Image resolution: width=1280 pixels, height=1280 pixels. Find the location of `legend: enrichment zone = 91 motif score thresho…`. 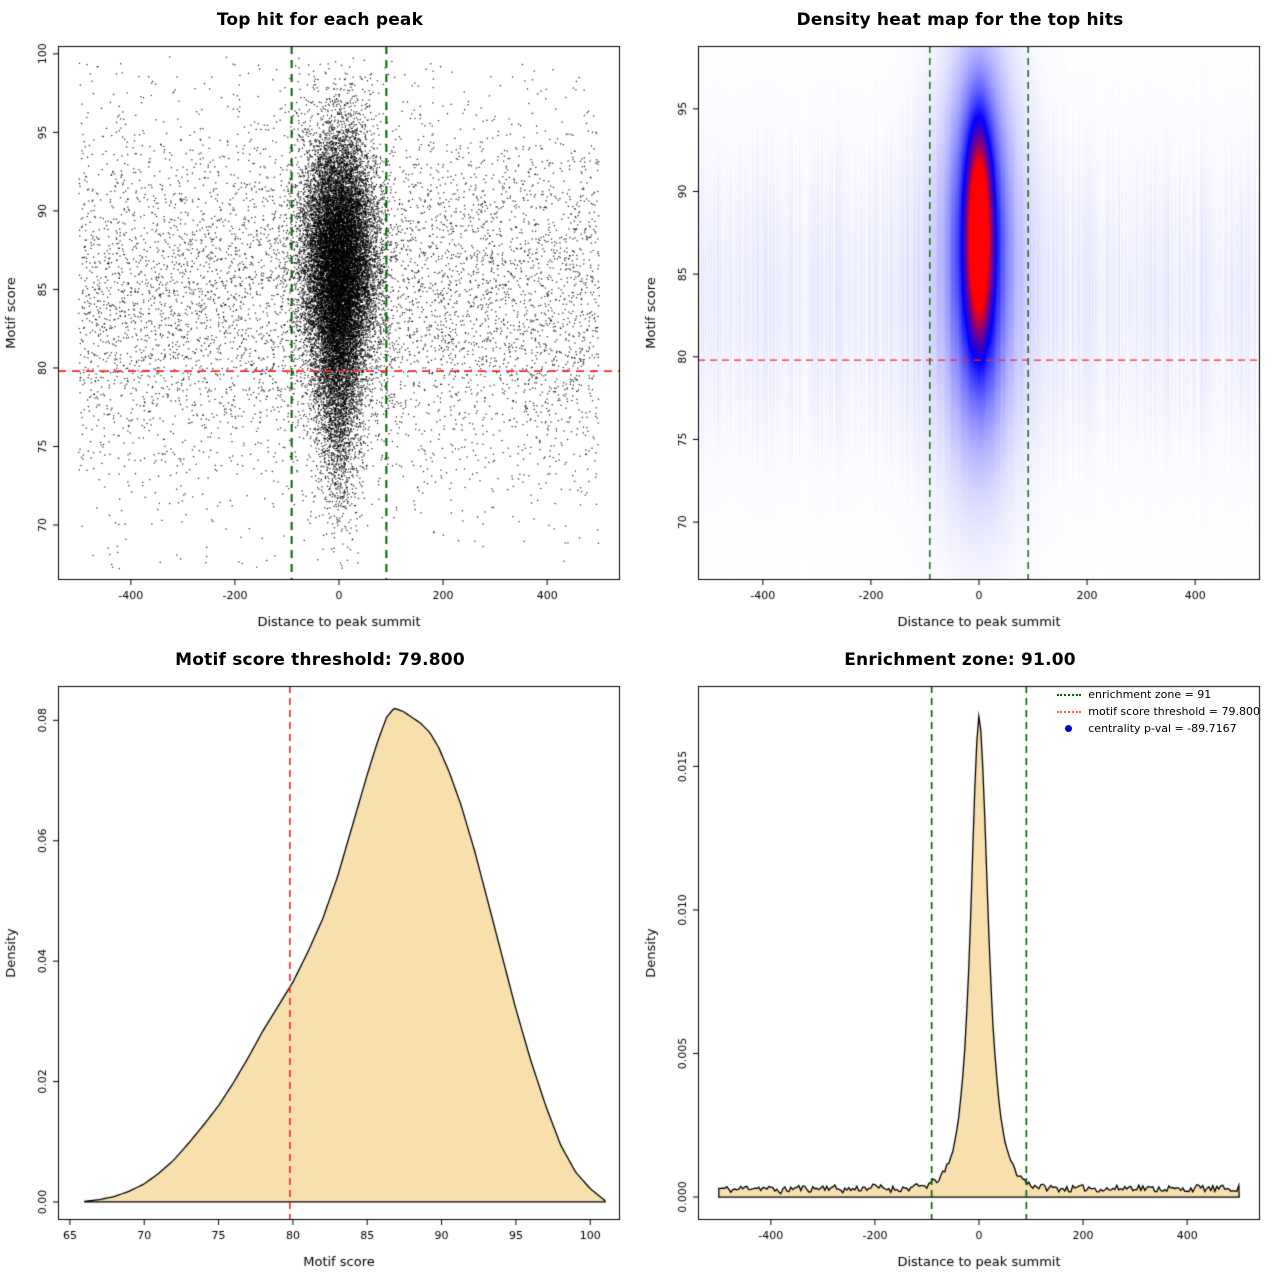

legend: enrichment zone = 91 motif score thresho… is located at coordinates (1158, 711).